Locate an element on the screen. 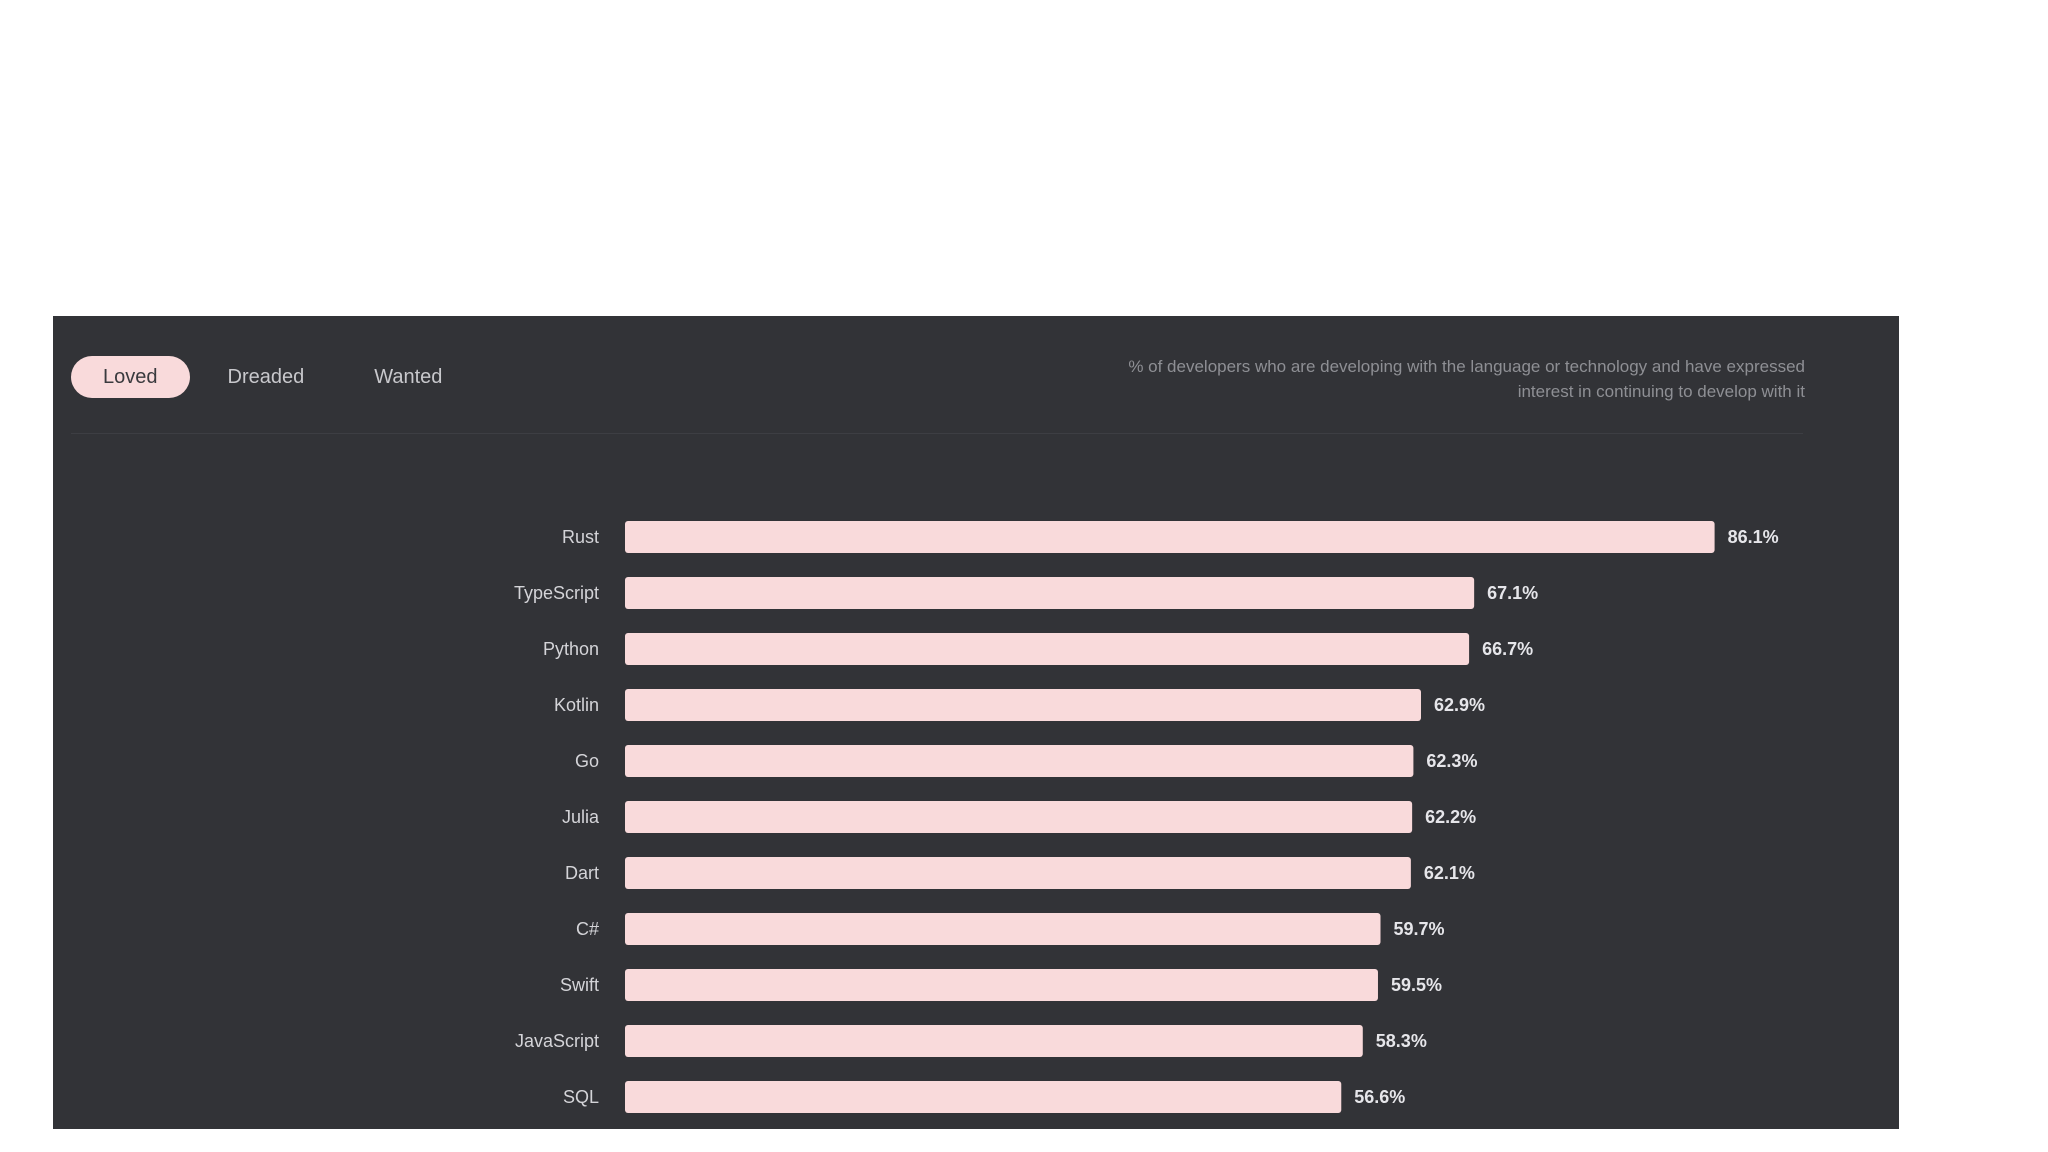 This screenshot has width=2048, height=1152. value-label: 62.2% is located at coordinates (1450, 817).